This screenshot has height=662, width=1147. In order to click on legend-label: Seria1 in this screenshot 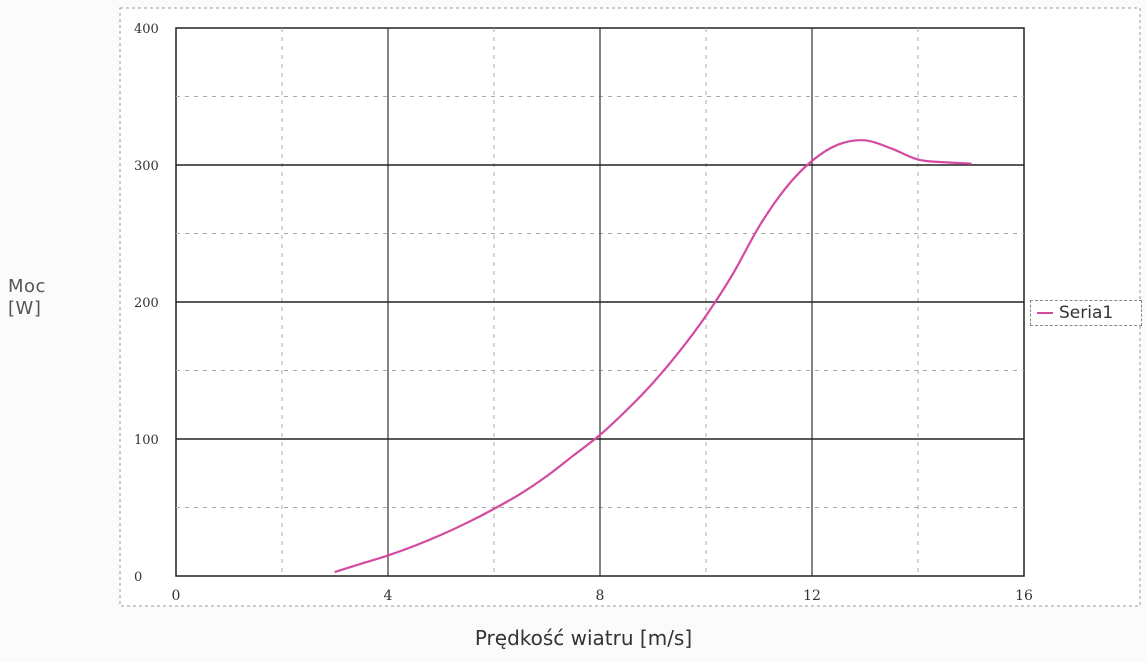, I will do `click(1086, 313)`.